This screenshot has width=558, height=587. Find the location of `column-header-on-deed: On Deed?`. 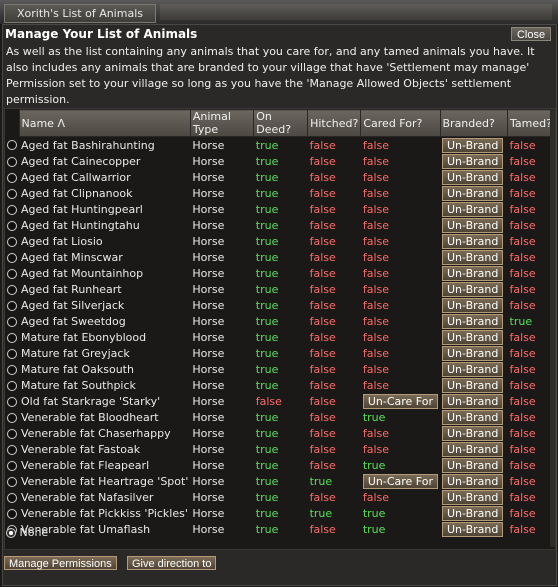

column-header-on-deed: On Deed? is located at coordinates (281, 123).